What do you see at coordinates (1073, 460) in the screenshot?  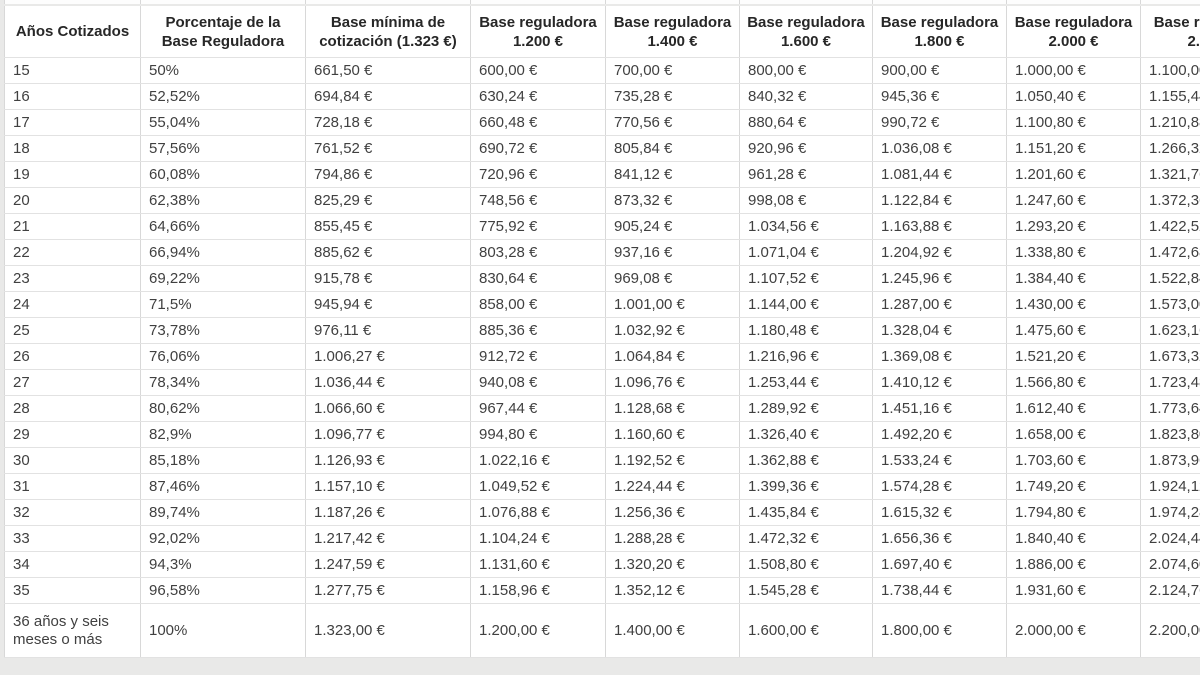 I see `value-cell: 1.703,60 €` at bounding box center [1073, 460].